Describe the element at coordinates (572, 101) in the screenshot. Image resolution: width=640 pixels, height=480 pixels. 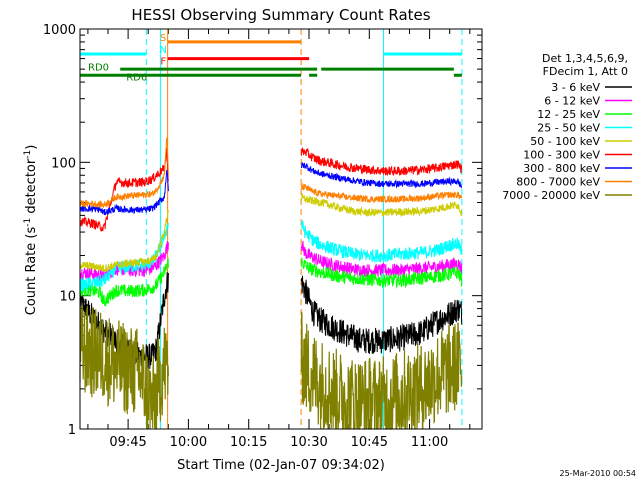
I see `legend-entry-label: 6 - 12 keV` at that location.